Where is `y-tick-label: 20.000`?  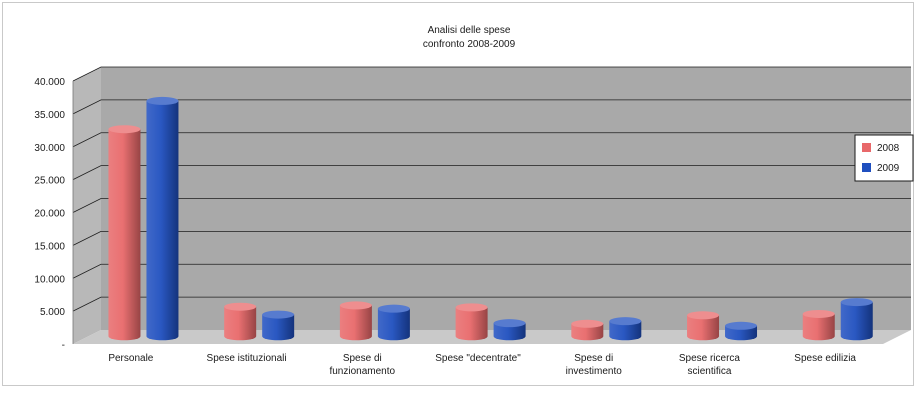
y-tick-label: 20.000 is located at coordinates (49, 214).